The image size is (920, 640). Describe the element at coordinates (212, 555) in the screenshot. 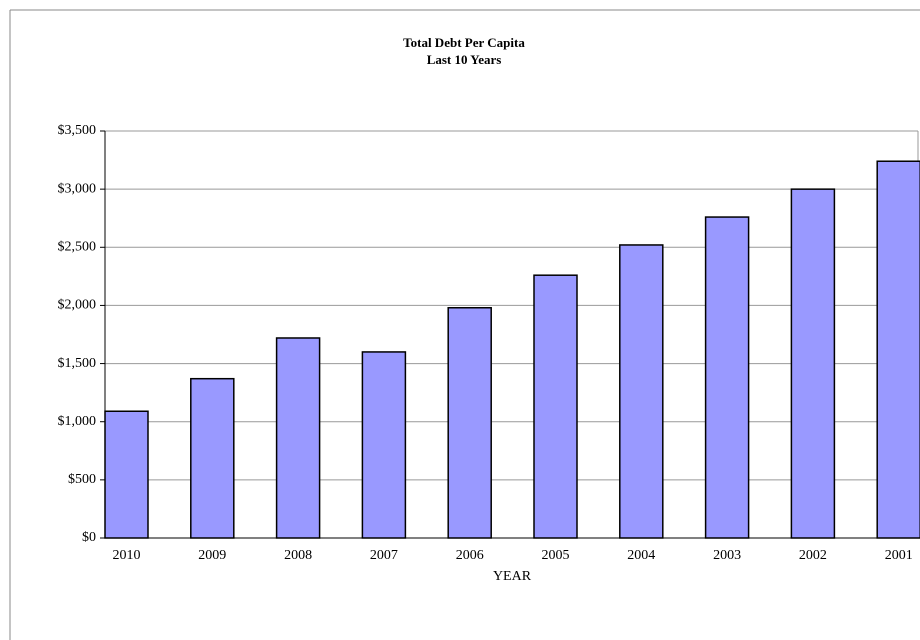

I see `x-tick-label: 2009` at that location.